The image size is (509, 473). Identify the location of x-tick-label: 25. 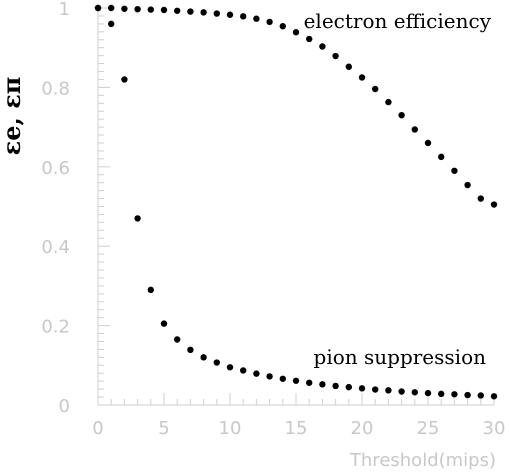
(428, 428).